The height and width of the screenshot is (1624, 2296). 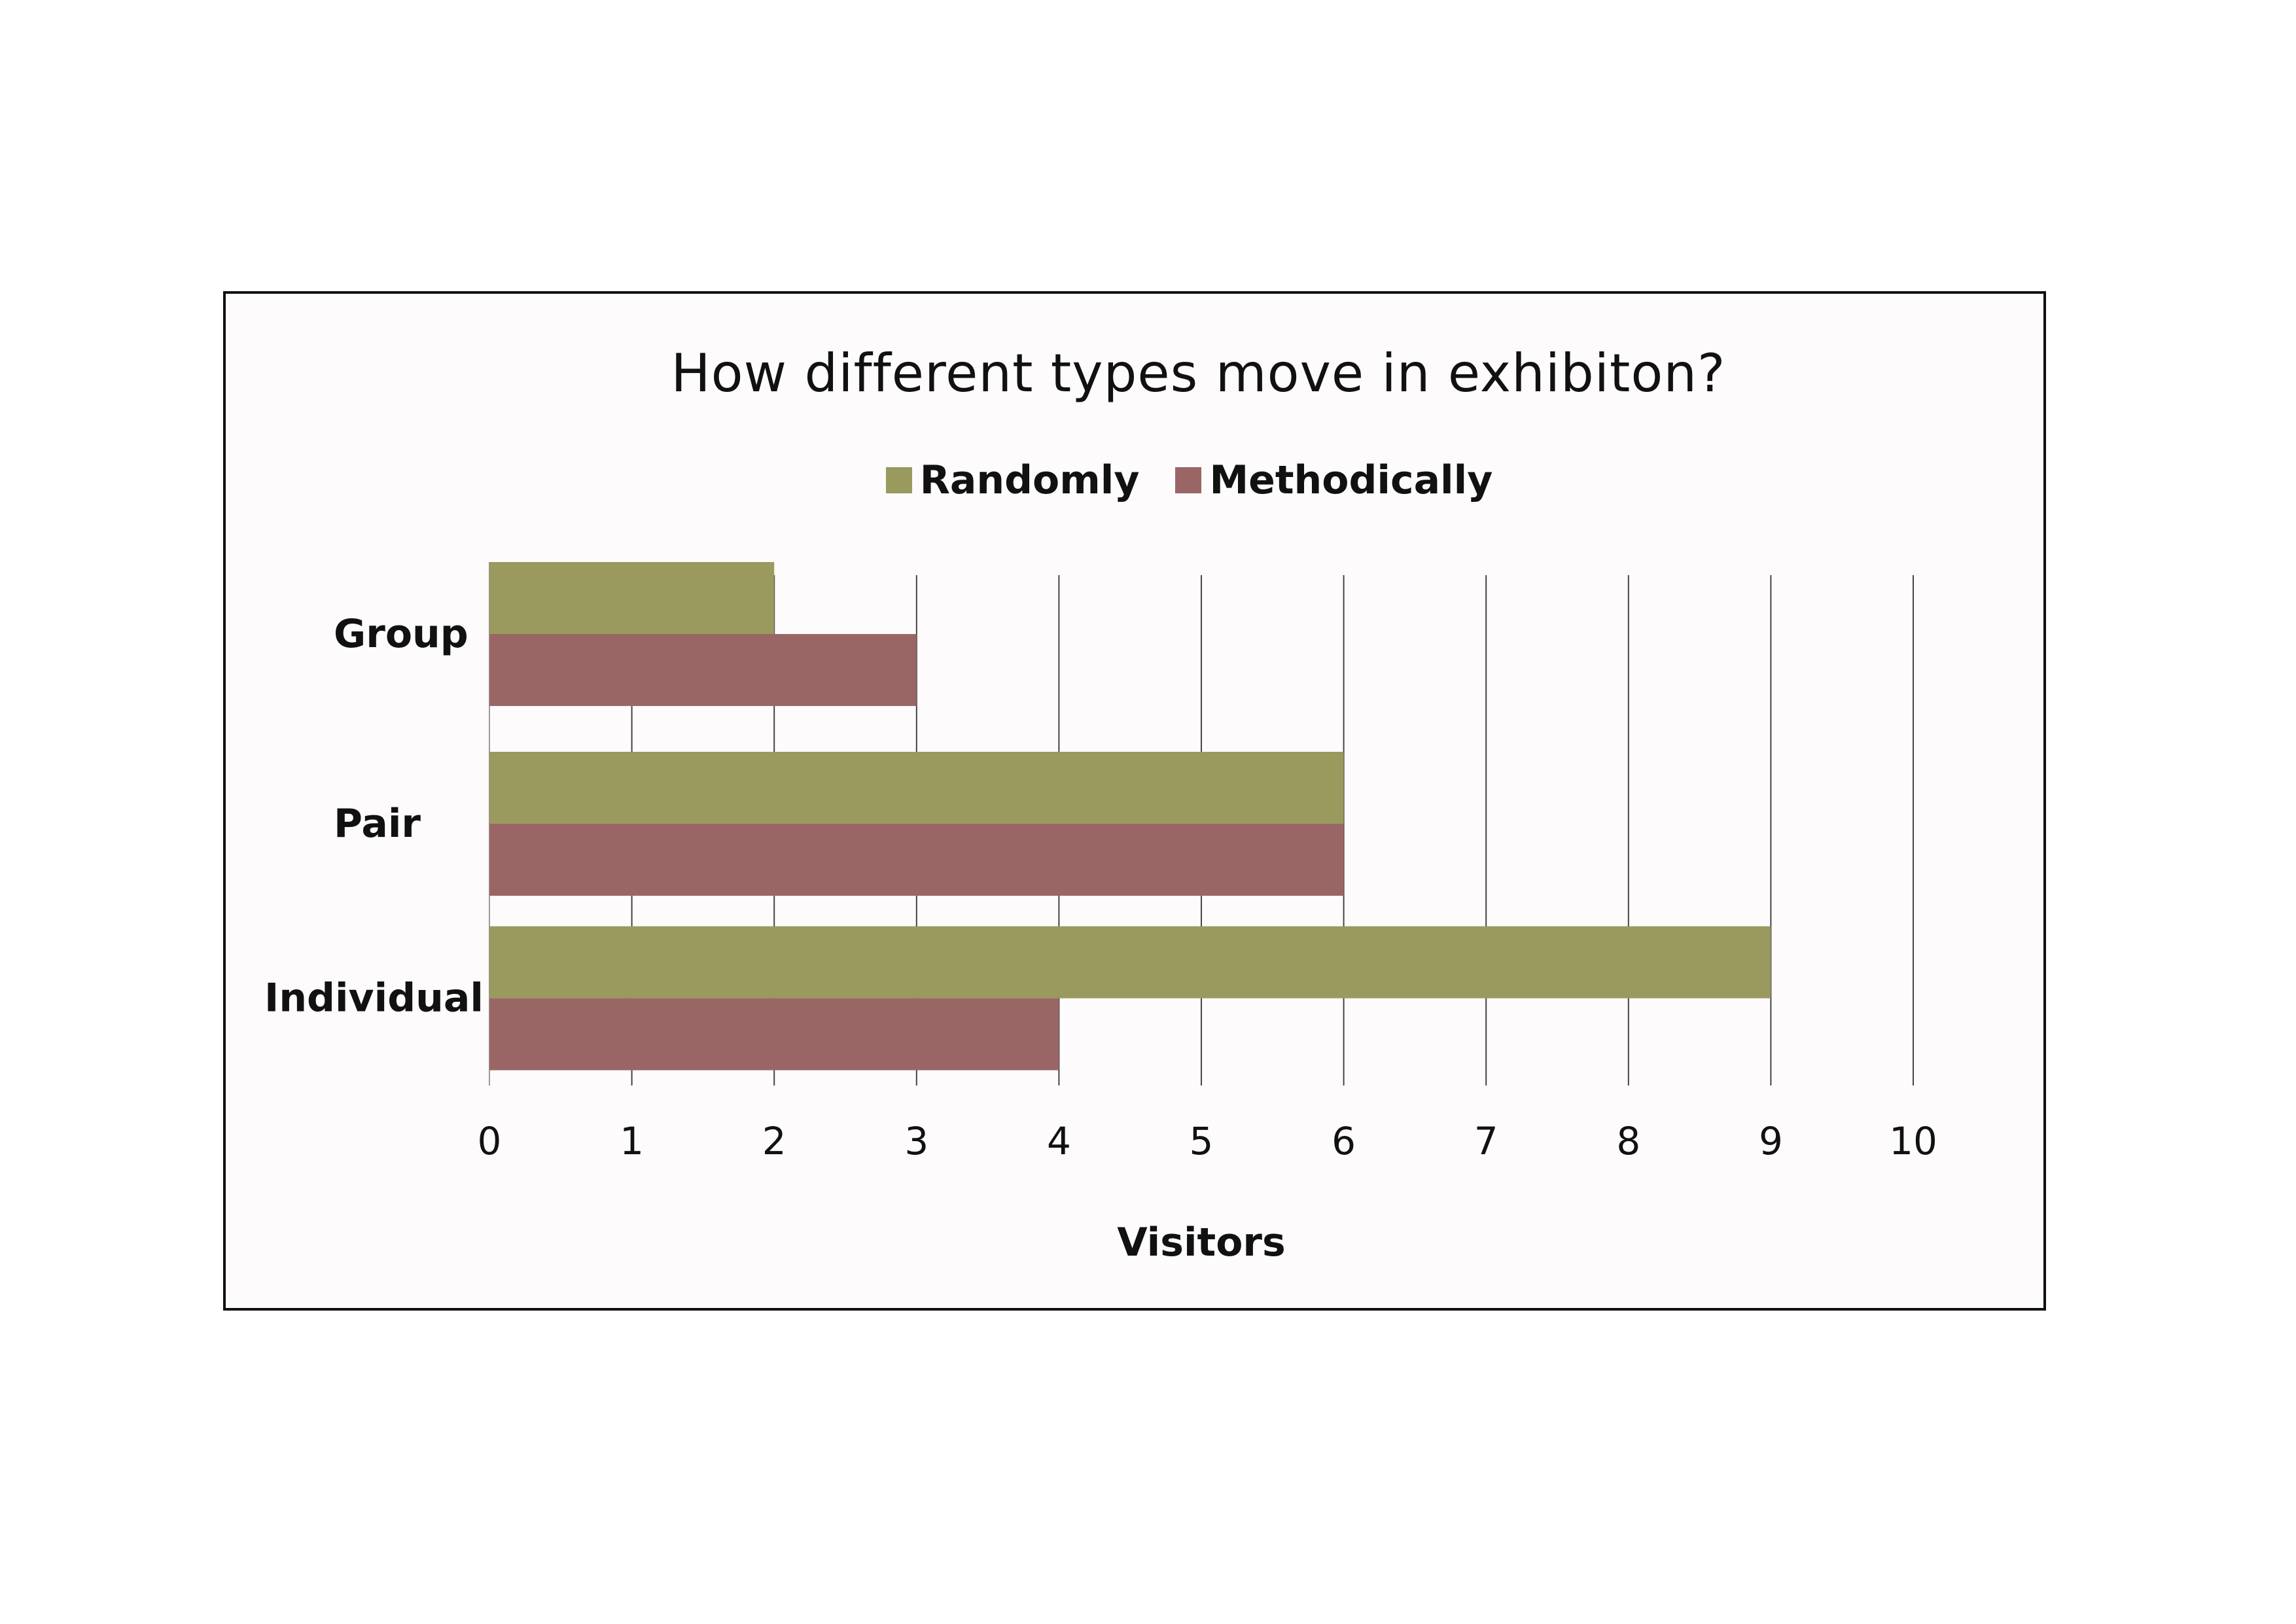 What do you see at coordinates (1913, 1141) in the screenshot?
I see `x-tick-label: 10` at bounding box center [1913, 1141].